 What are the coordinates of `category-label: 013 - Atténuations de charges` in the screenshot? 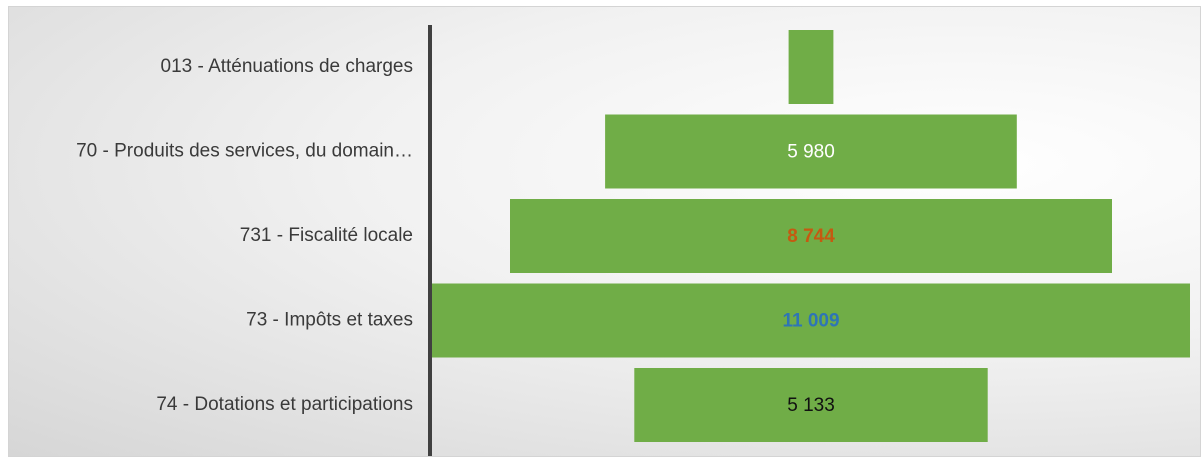 It's located at (287, 66).